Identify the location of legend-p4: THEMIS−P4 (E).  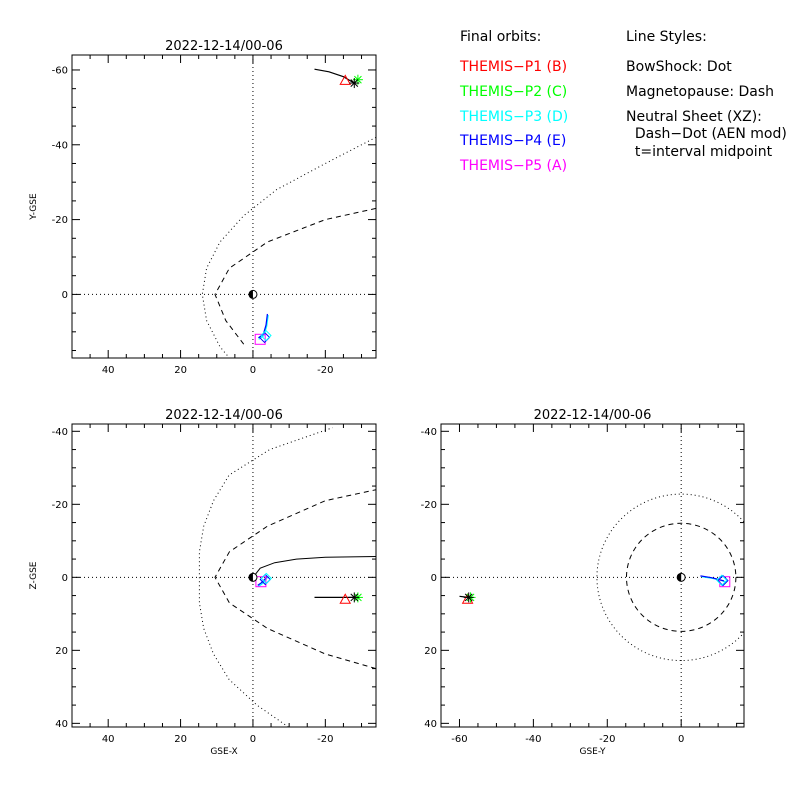
(512, 141).